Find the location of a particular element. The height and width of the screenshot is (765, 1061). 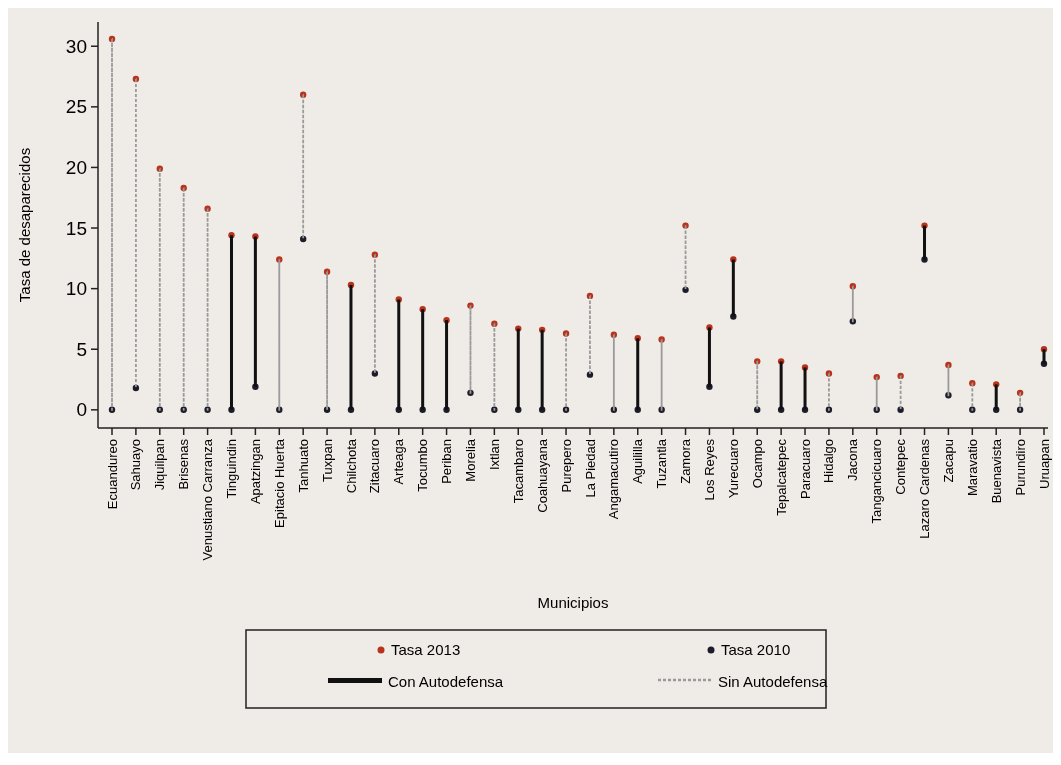

x-tick-label: Tangancicuaro is located at coordinates (877, 481).